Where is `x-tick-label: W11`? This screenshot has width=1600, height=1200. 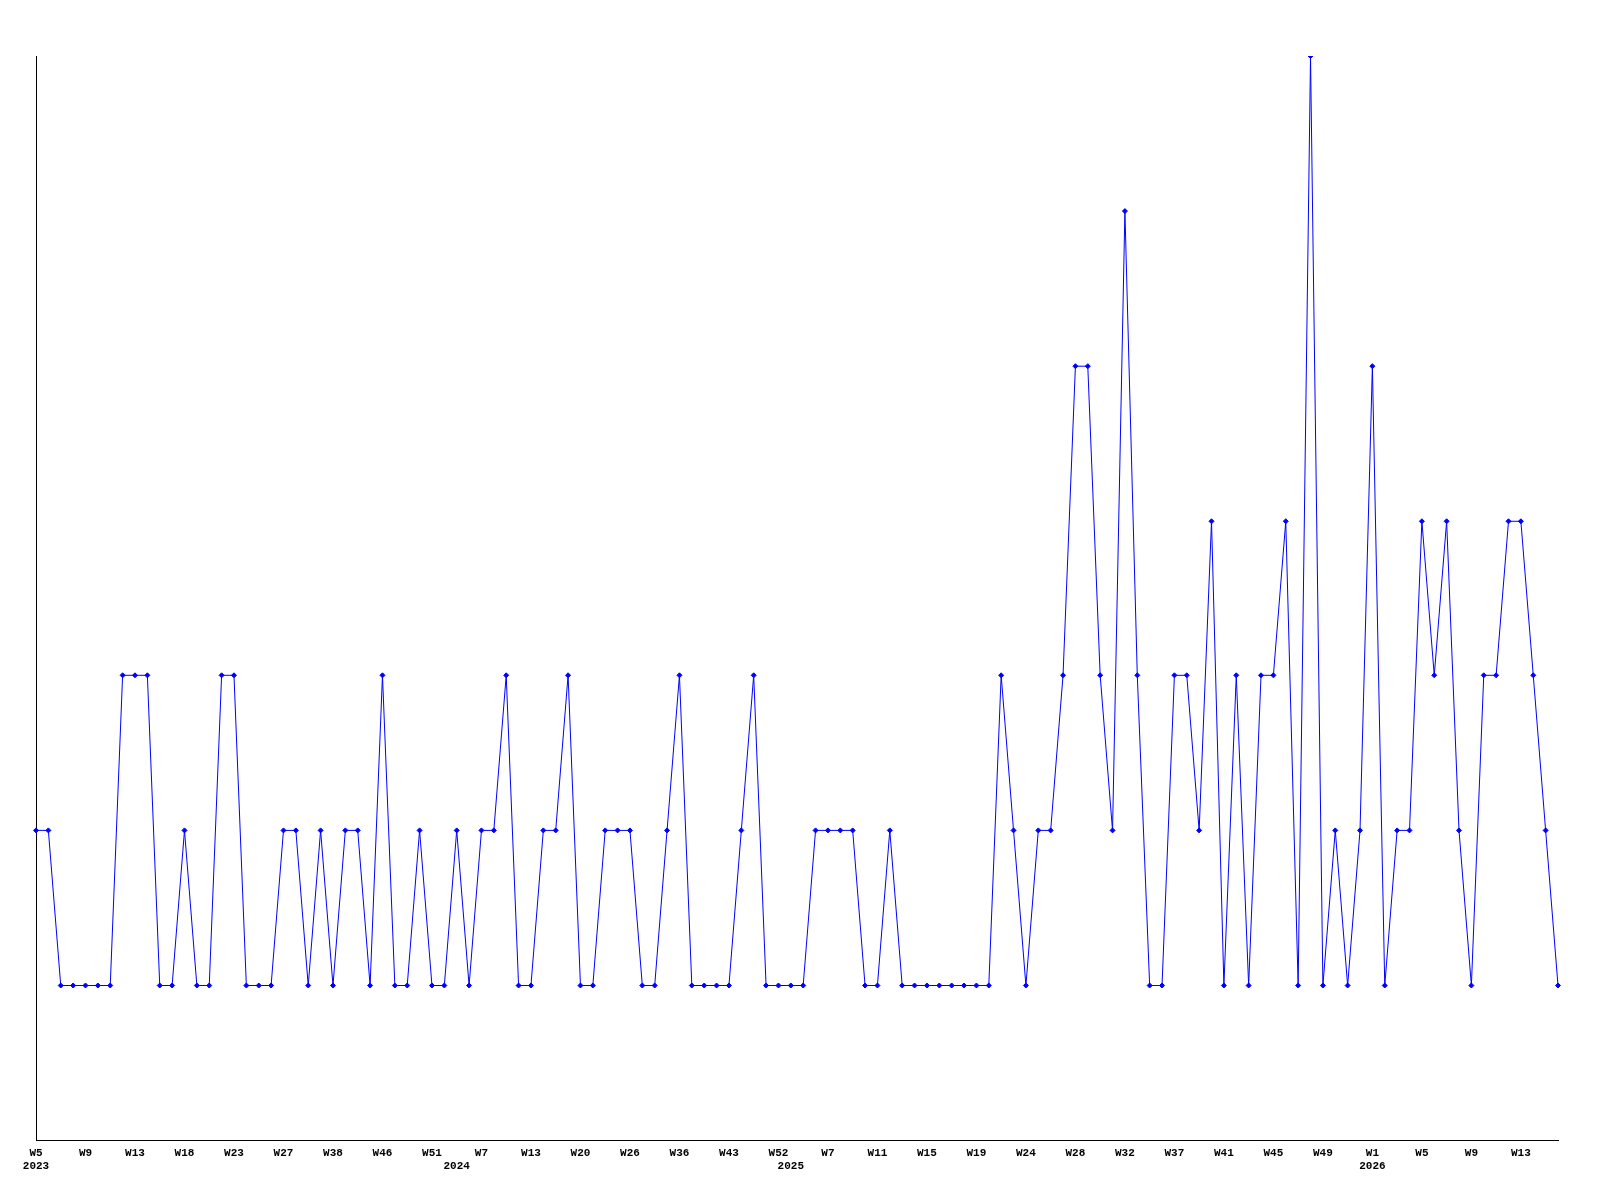
x-tick-label: W11 is located at coordinates (877, 1152).